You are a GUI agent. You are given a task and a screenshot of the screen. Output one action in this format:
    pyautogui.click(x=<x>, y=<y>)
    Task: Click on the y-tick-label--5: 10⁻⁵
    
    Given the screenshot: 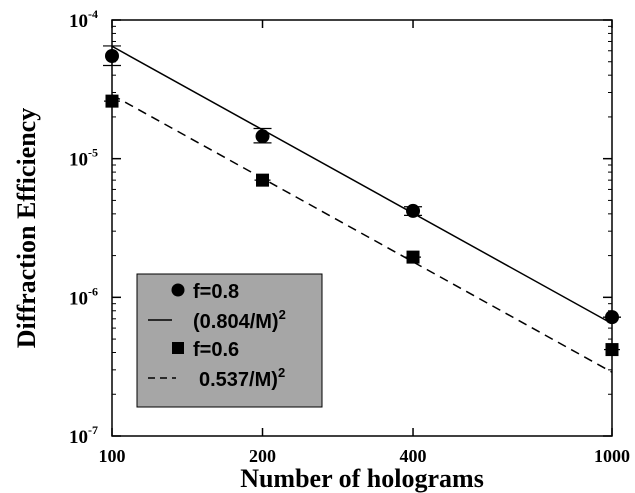 What is the action you would take?
    pyautogui.click(x=83, y=158)
    